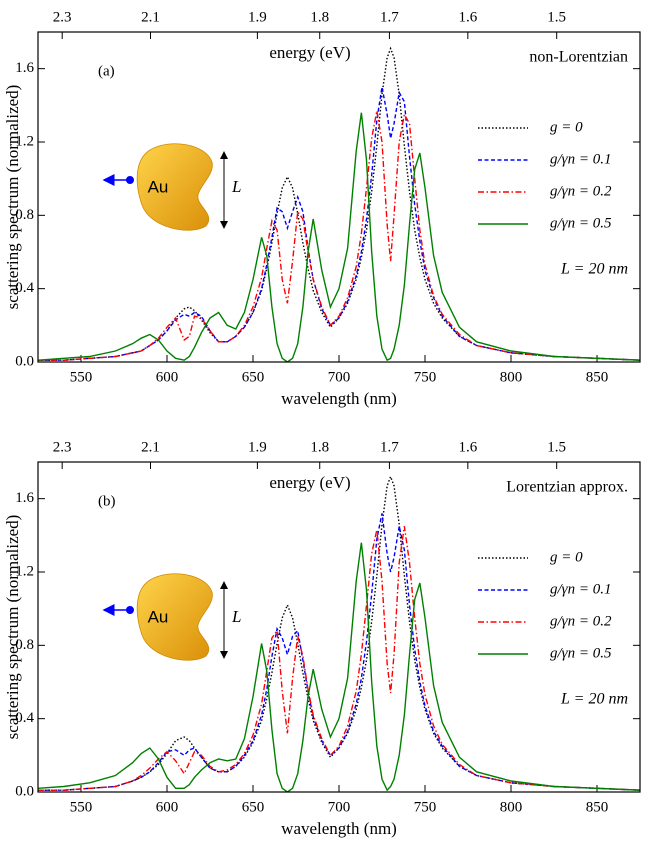  What do you see at coordinates (106, 71) in the screenshot?
I see `panel-label: (a)` at bounding box center [106, 71].